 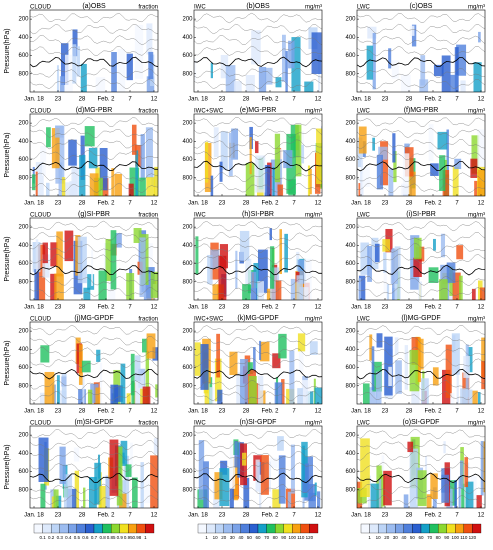 What do you see at coordinates (94, 155) in the screenshot?
I see `plot-frame` at bounding box center [94, 155].